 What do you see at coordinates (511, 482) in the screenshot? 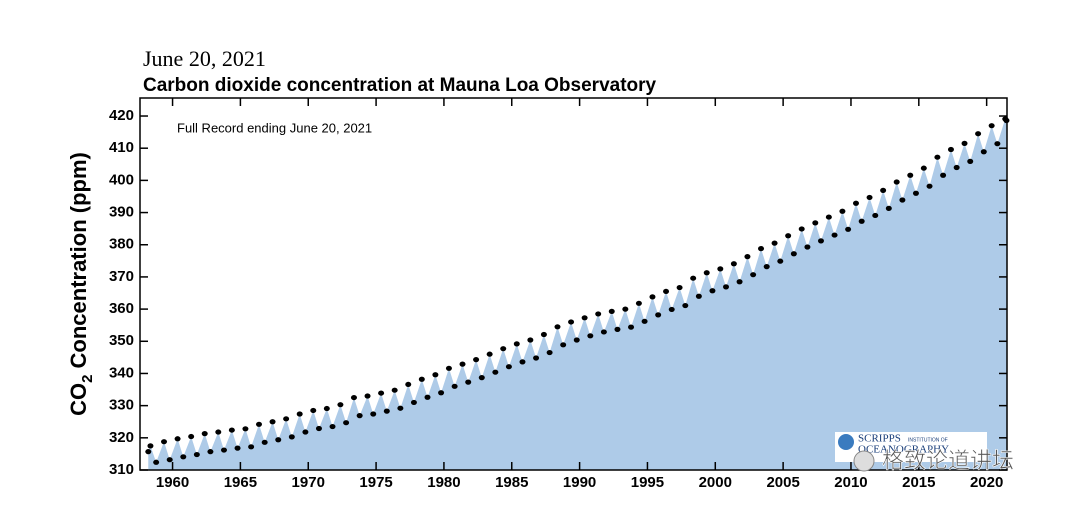
I see `x-tick-label: 1985` at bounding box center [511, 482].